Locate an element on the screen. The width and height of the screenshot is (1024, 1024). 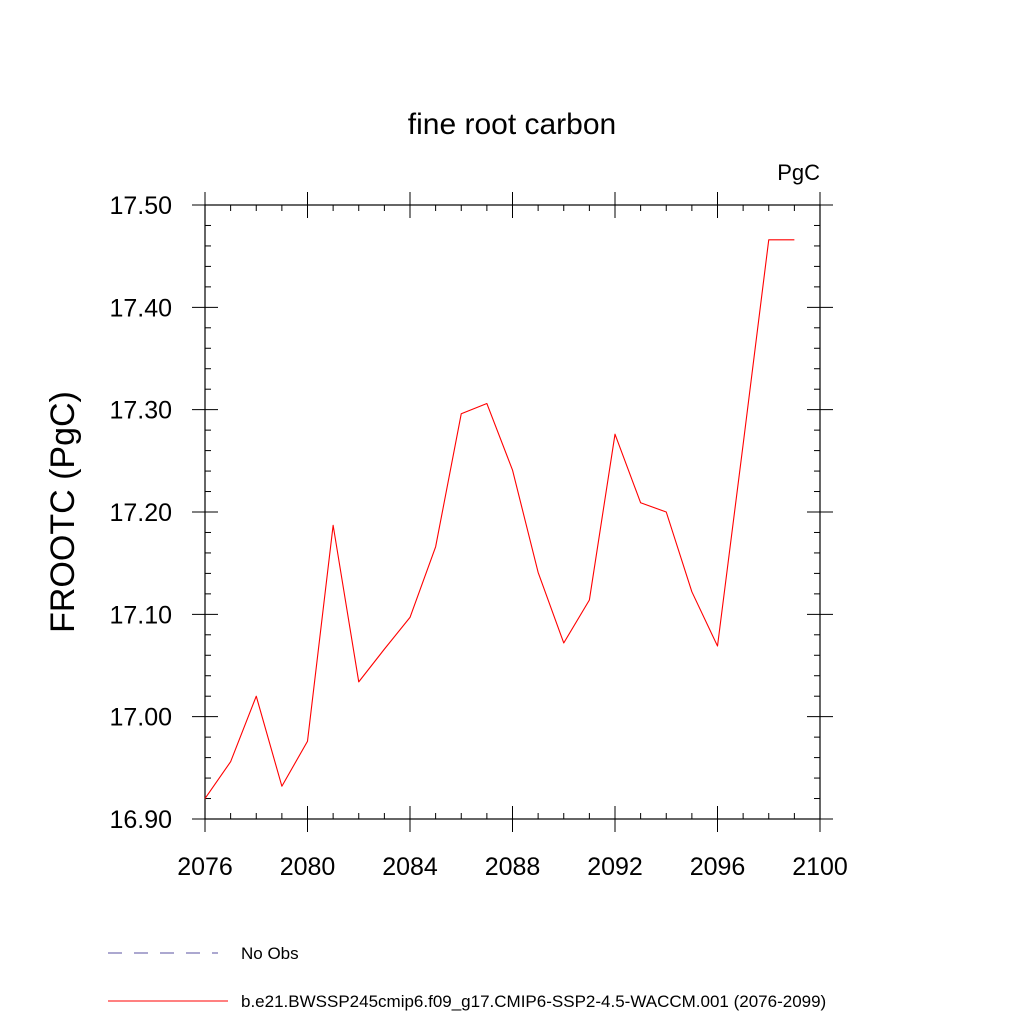
x-tick-label: 2088 is located at coordinates (513, 867).